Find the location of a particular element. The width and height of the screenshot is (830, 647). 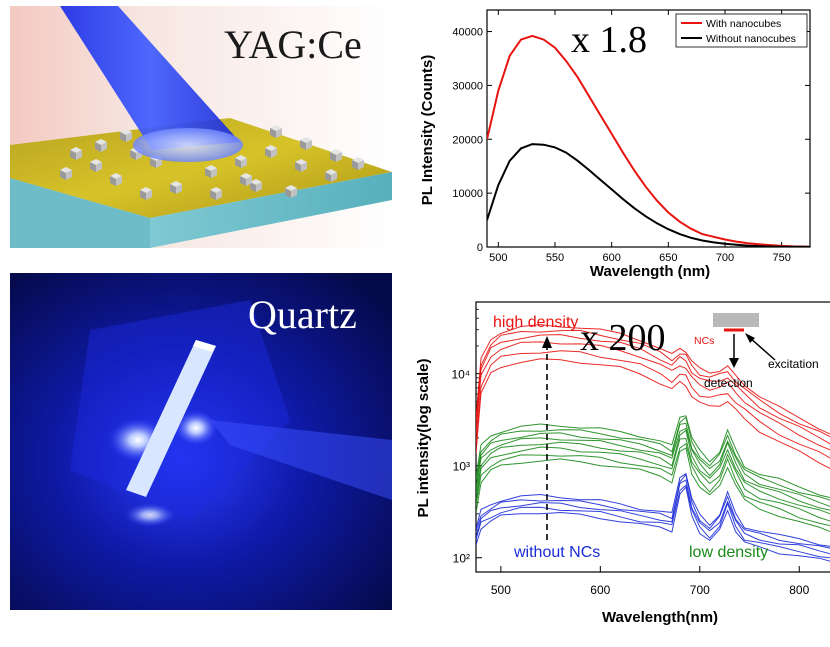

enhancement-factor-b: x 1.8 is located at coordinates (609, 40).